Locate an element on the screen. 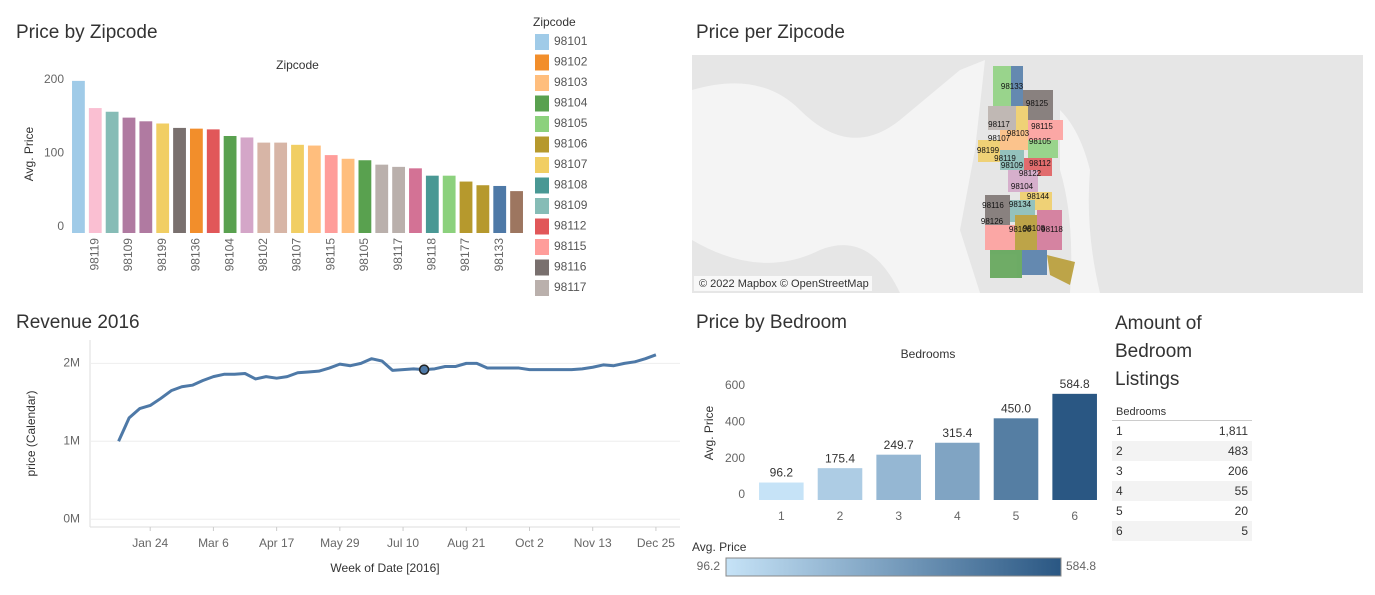  x-tick-label: 98118 is located at coordinates (431, 254).